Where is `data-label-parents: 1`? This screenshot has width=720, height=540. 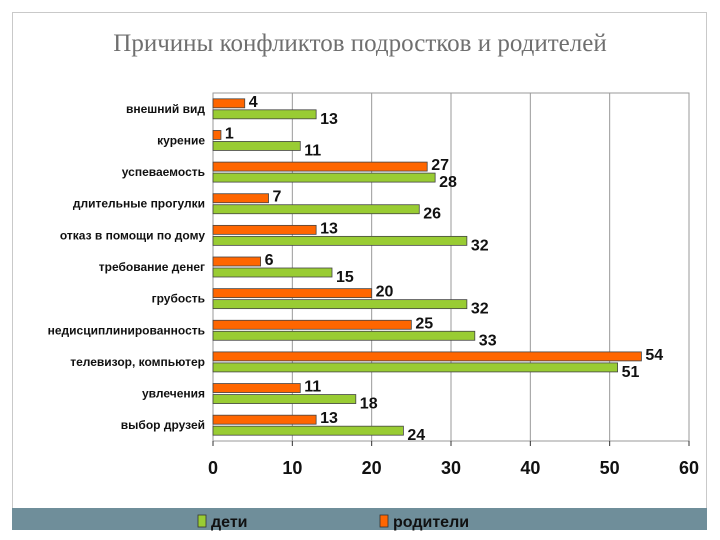 data-label-parents: 1 is located at coordinates (229, 133).